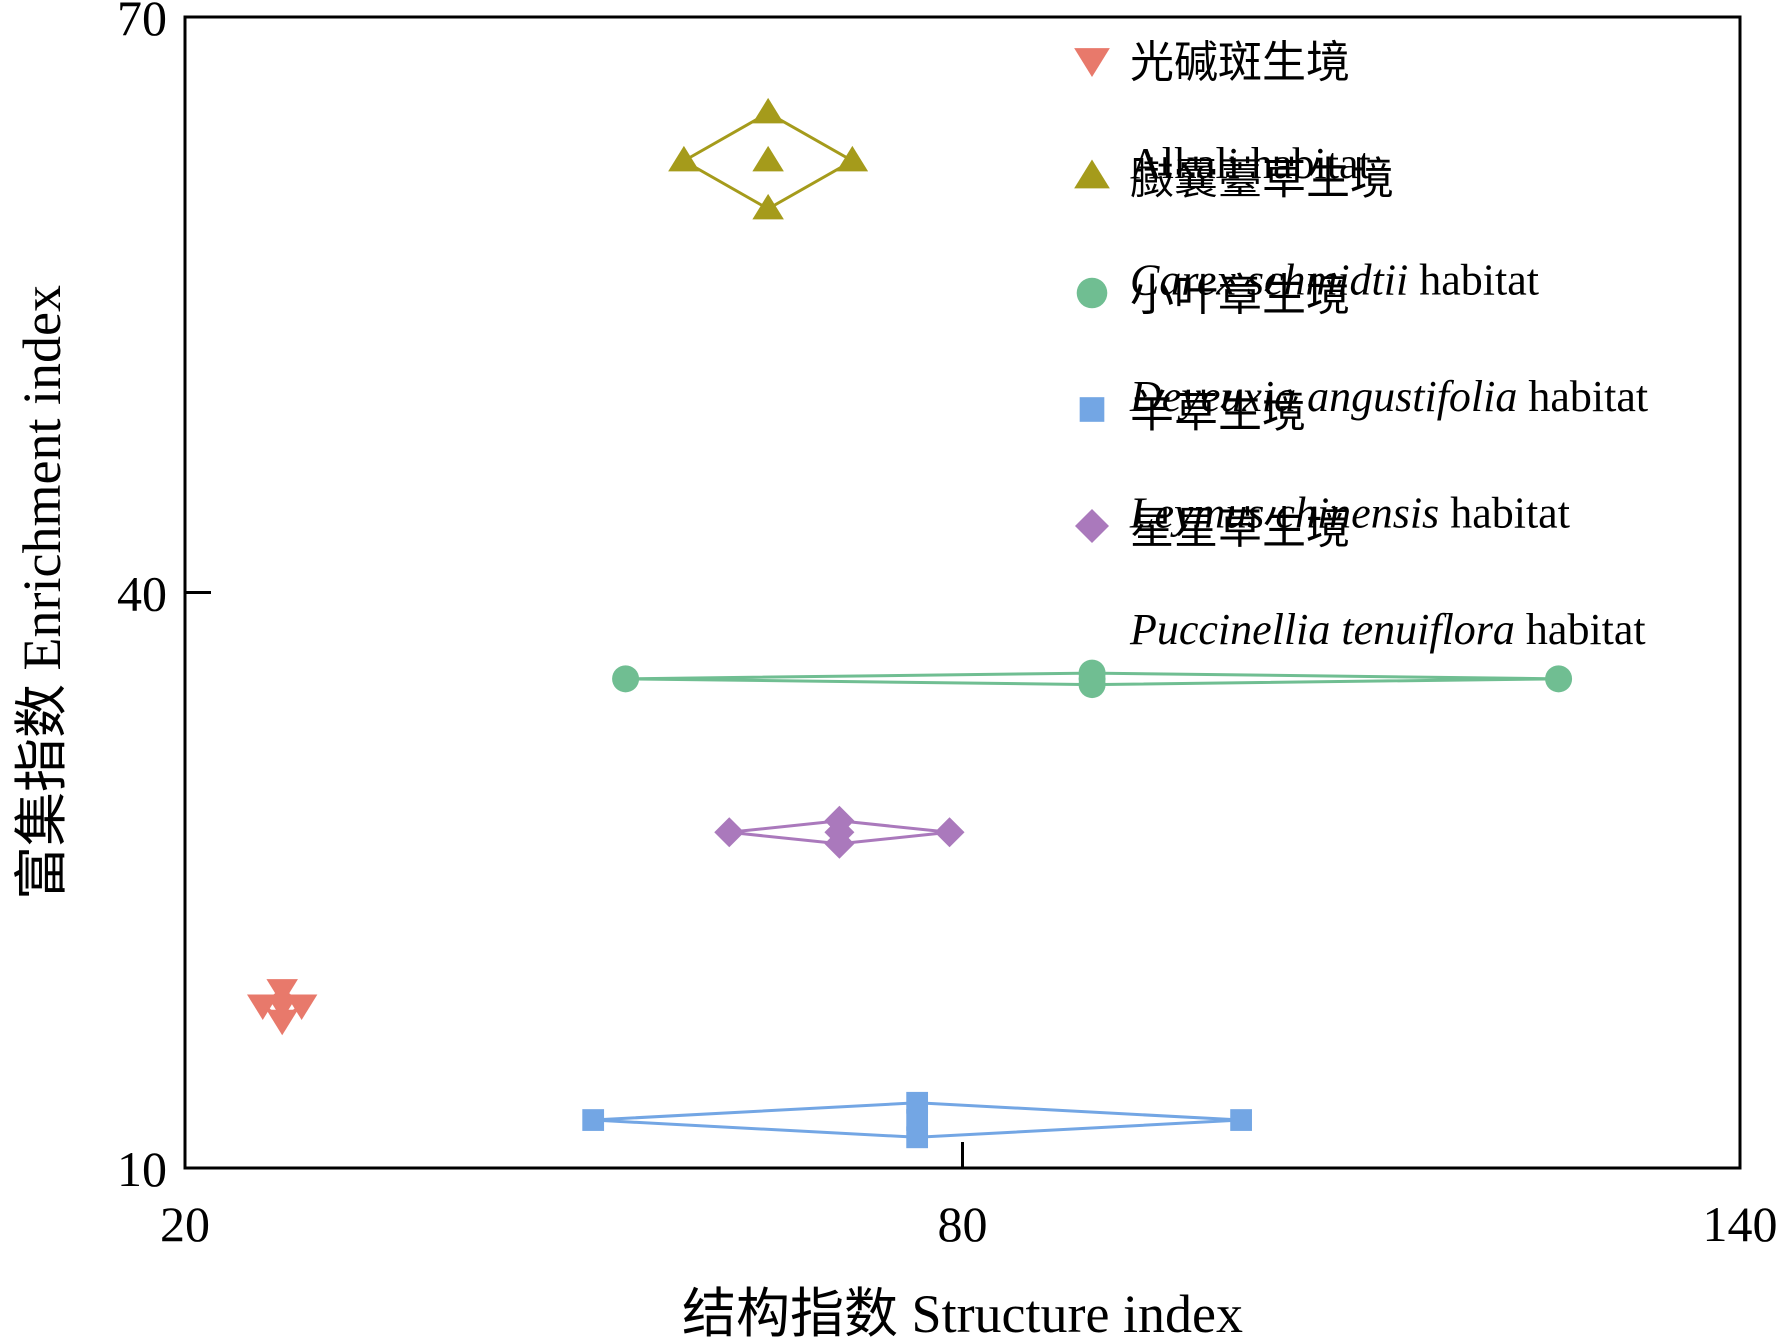  What do you see at coordinates (962, 1313) in the screenshot?
I see `x-axis-title: 结构指数 Structure index` at bounding box center [962, 1313].